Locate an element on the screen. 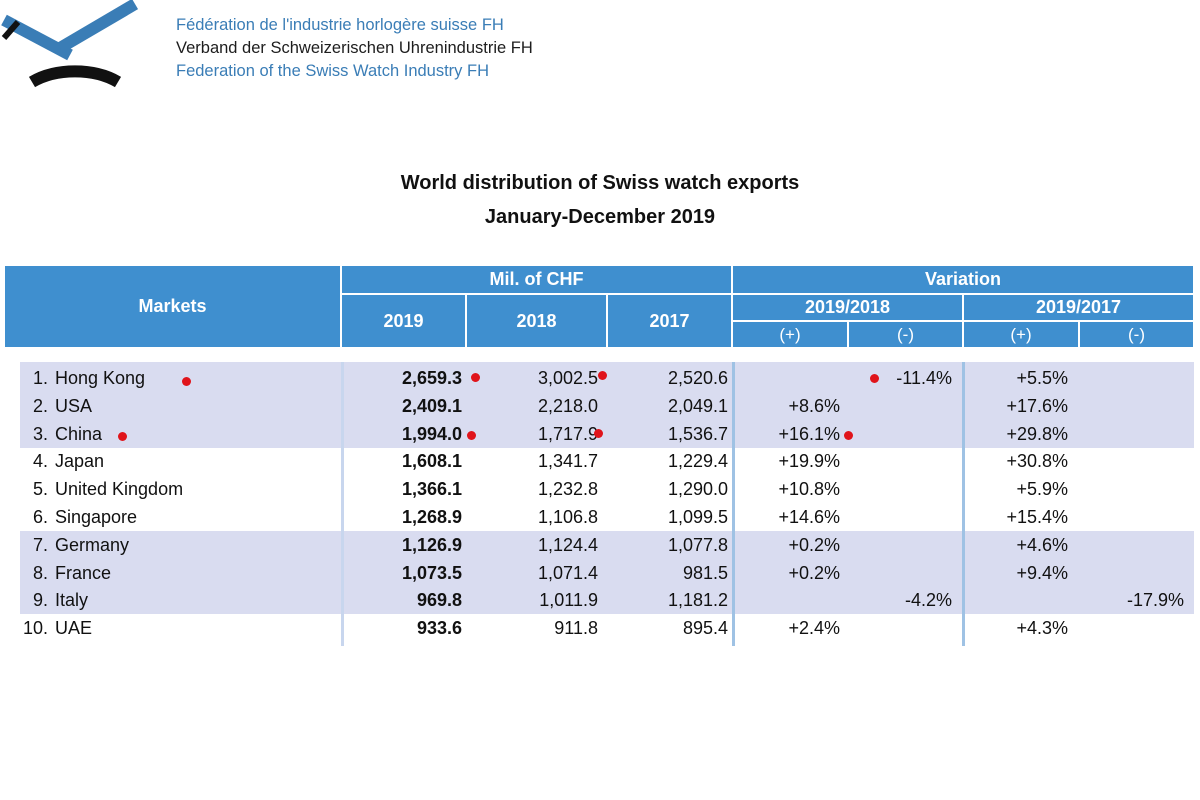 The image size is (1200, 800). var-2019-2017-plus is located at coordinates (1016, 600).